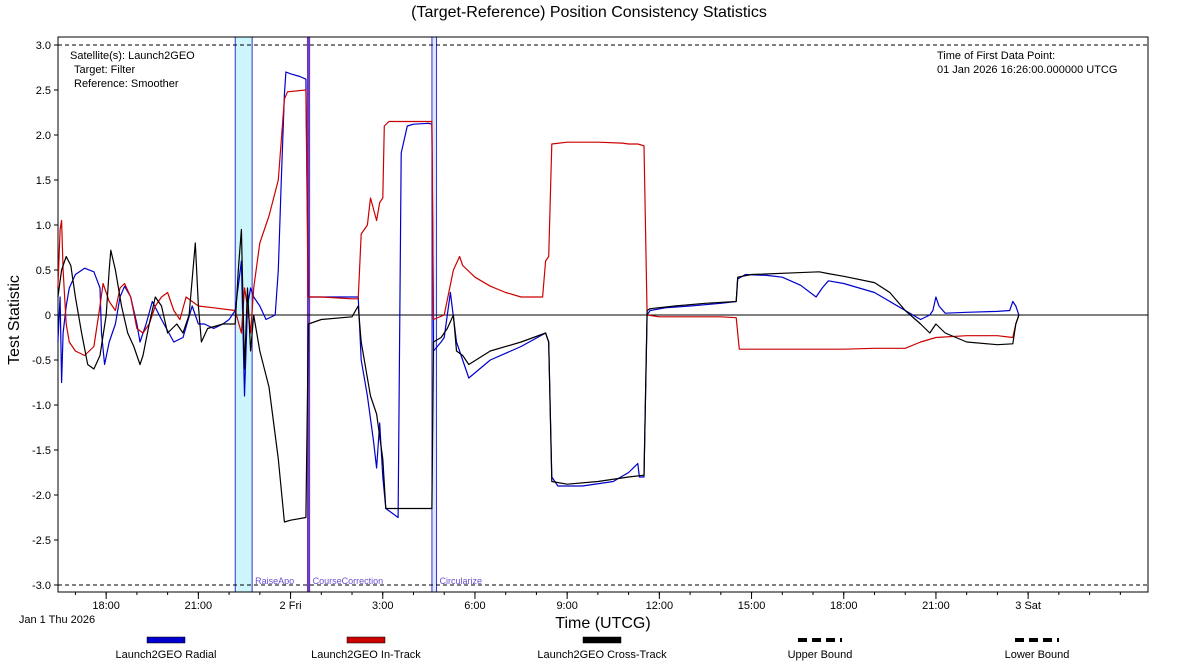 The height and width of the screenshot is (661, 1178). I want to click on x-tick-label: 12:00, so click(660, 606).